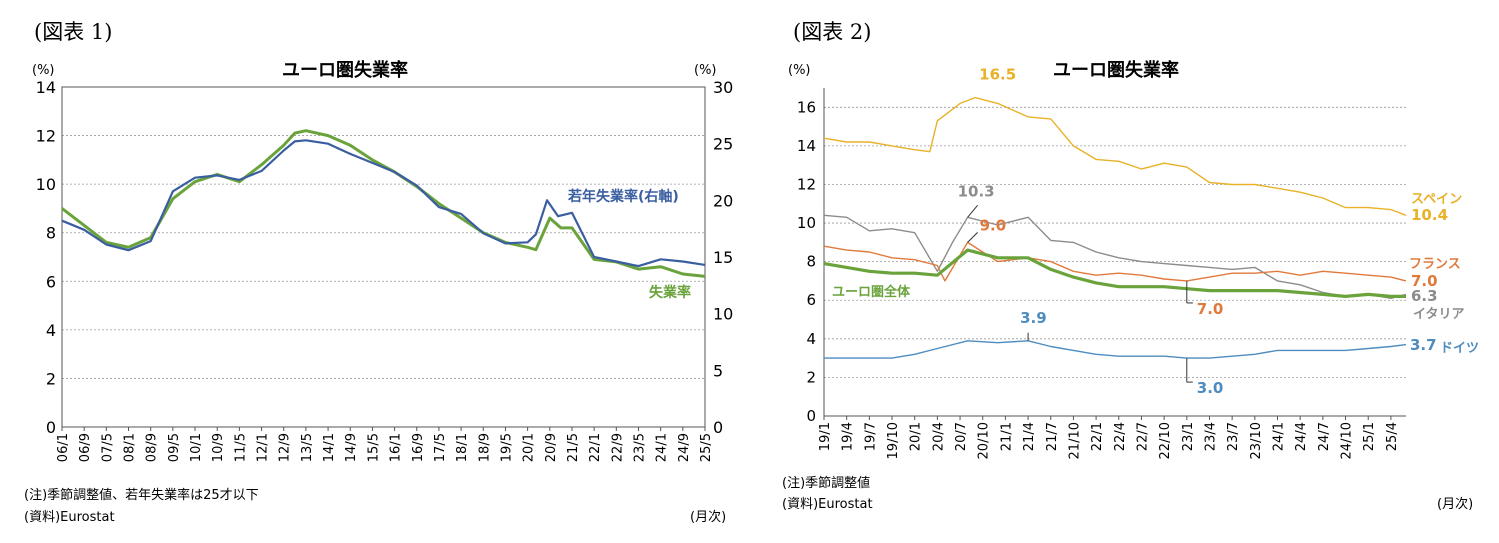  Describe the element at coordinates (1279, 436) in the screenshot. I see `chart2-x-tick-label: 24/1` at that location.